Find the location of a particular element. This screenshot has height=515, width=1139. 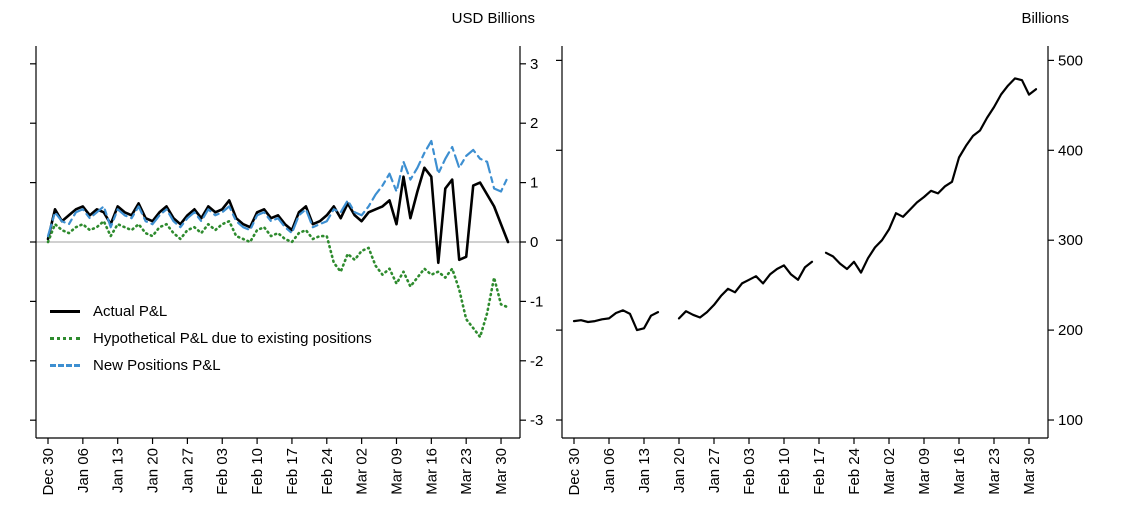

legend-item-new-positions-pnl: New Positions P&L is located at coordinates (211, 365).